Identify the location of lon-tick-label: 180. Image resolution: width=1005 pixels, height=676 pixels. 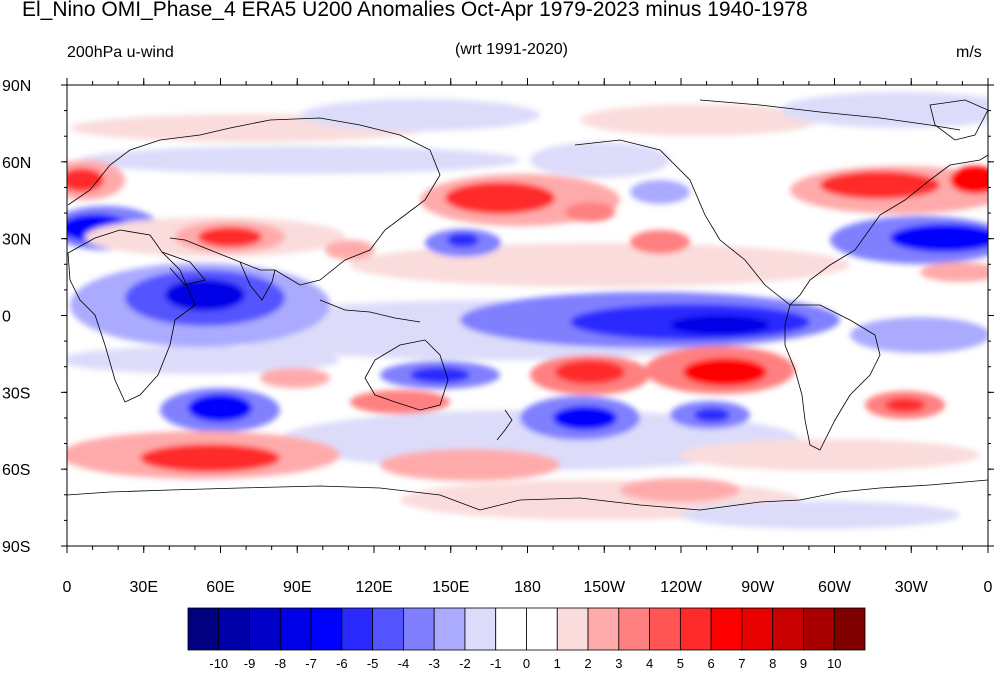
(527, 587).